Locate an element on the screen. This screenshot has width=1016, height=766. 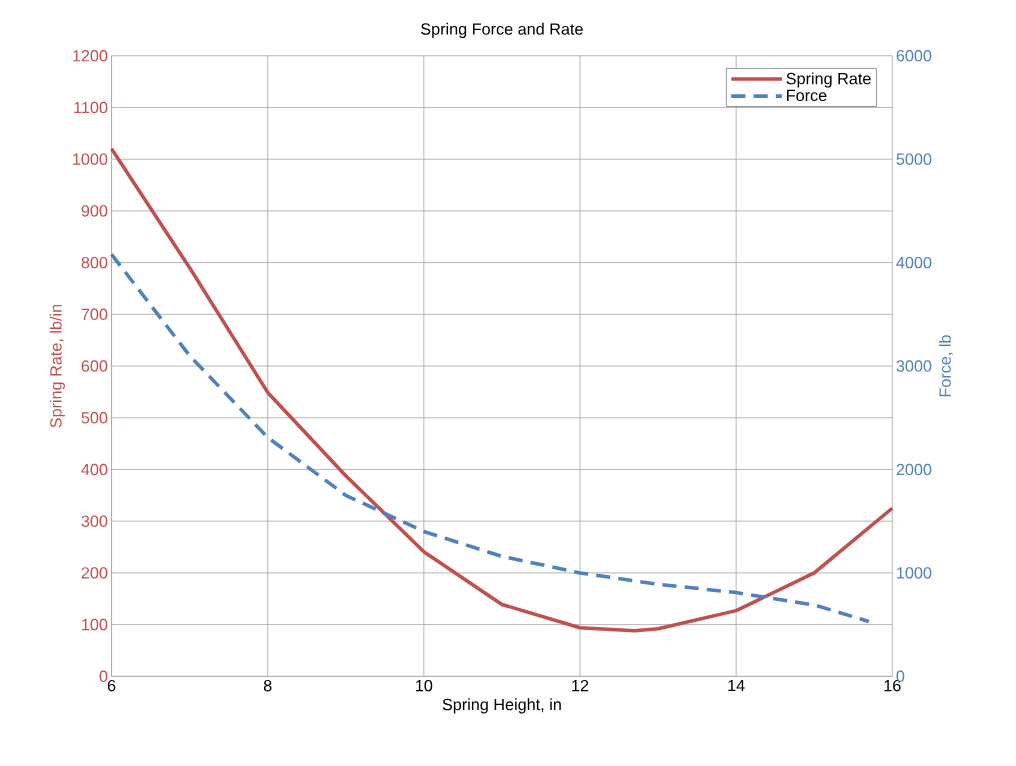
x-tick-label: 16 is located at coordinates (892, 686).